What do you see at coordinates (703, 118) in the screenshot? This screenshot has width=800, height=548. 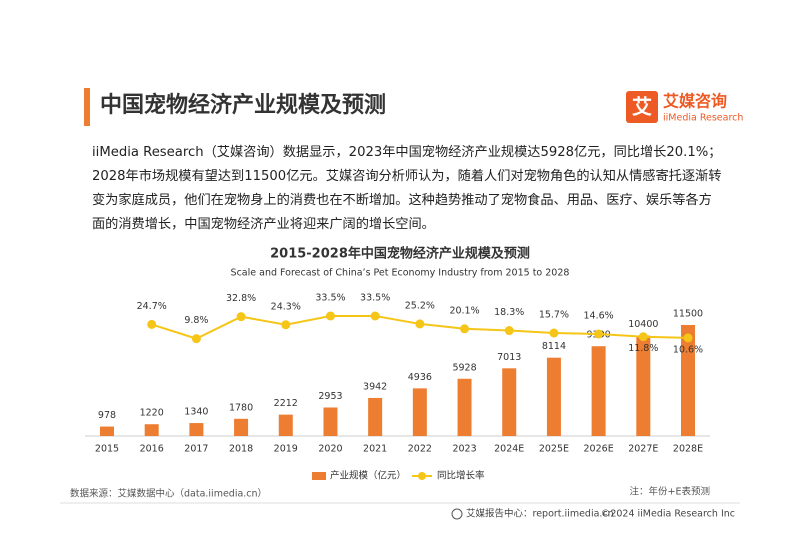 I see `logo-sub: iiMedia Research` at bounding box center [703, 118].